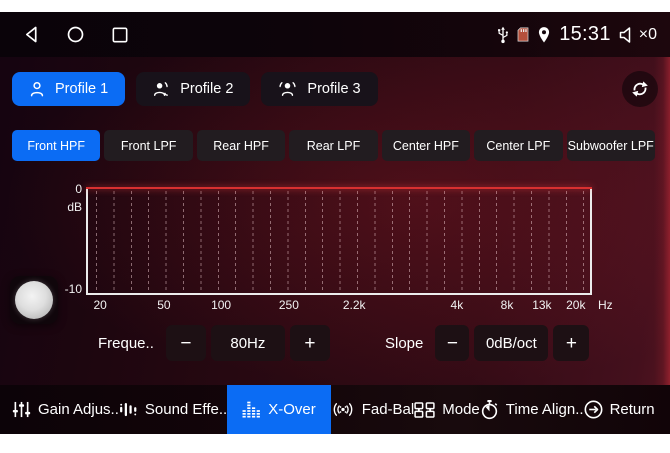  What do you see at coordinates (571, 343) in the screenshot?
I see `slope-plus-button: +` at bounding box center [571, 343].